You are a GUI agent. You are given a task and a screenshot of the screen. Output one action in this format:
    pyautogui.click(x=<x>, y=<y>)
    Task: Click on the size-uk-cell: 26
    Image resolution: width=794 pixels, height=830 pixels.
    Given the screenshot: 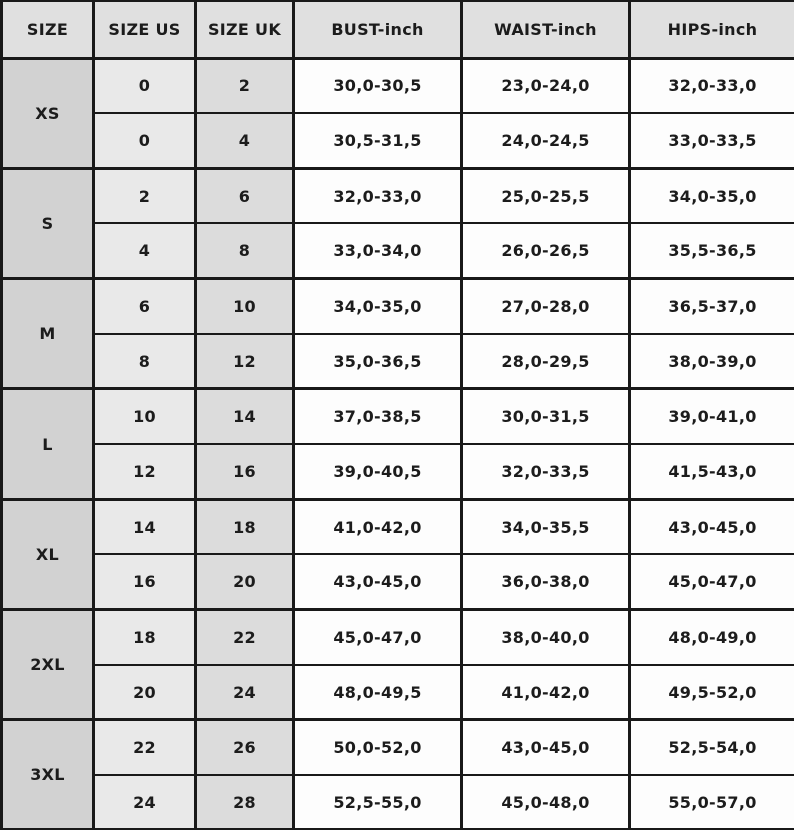 What is the action you would take?
    pyautogui.click(x=244, y=747)
    